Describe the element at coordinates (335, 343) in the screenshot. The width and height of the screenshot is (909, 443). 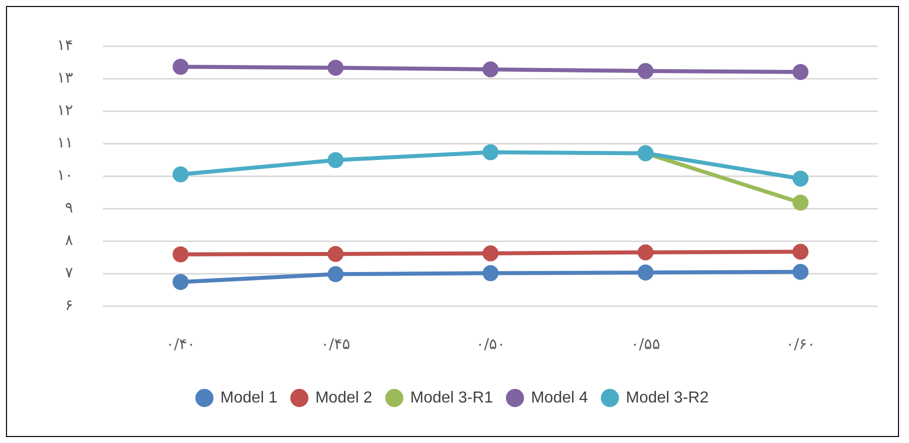
I see `x-tick-label: ۰/۴۵` at that location.